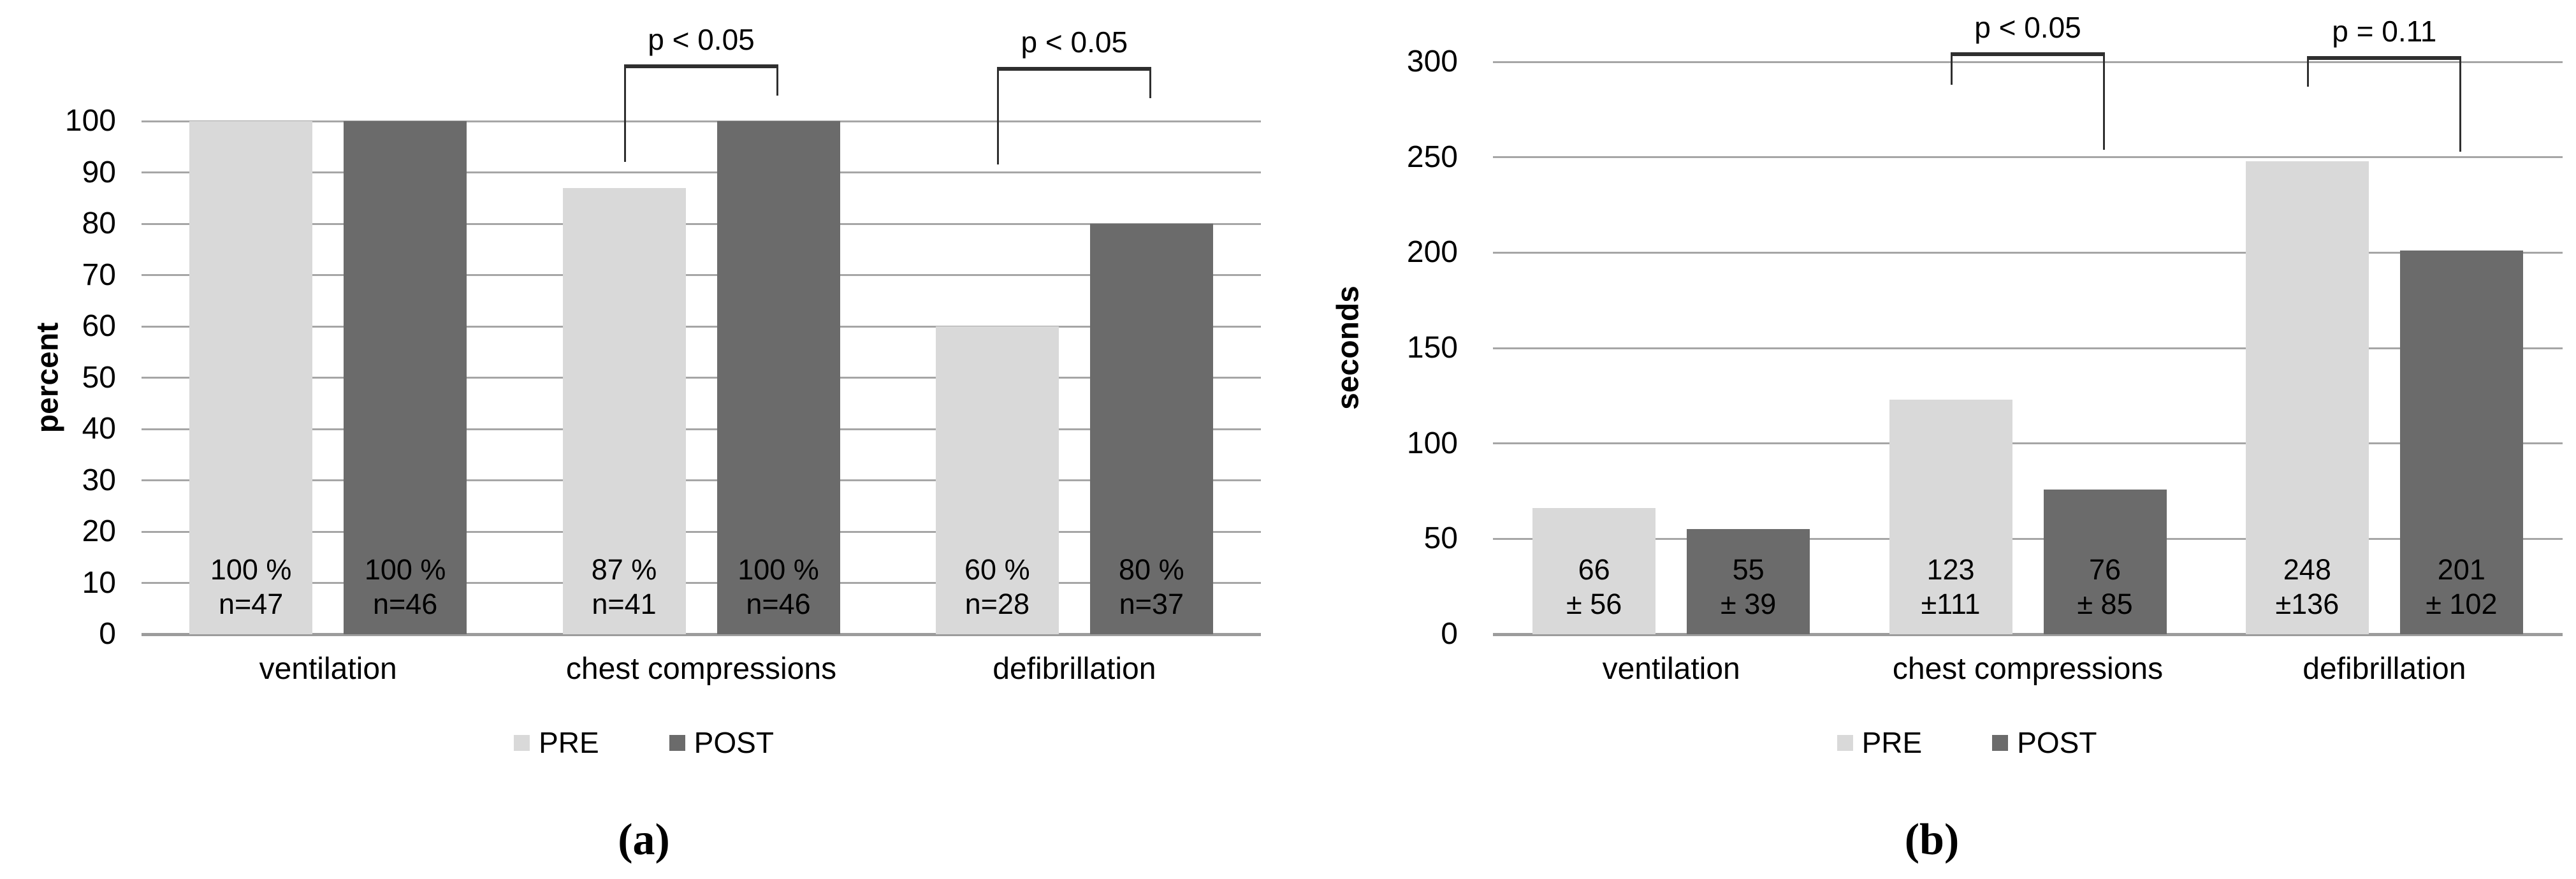 This screenshot has height=879, width=2576. Describe the element at coordinates (2307, 570) in the screenshot. I see `bar-value-line-1: 248` at that location.